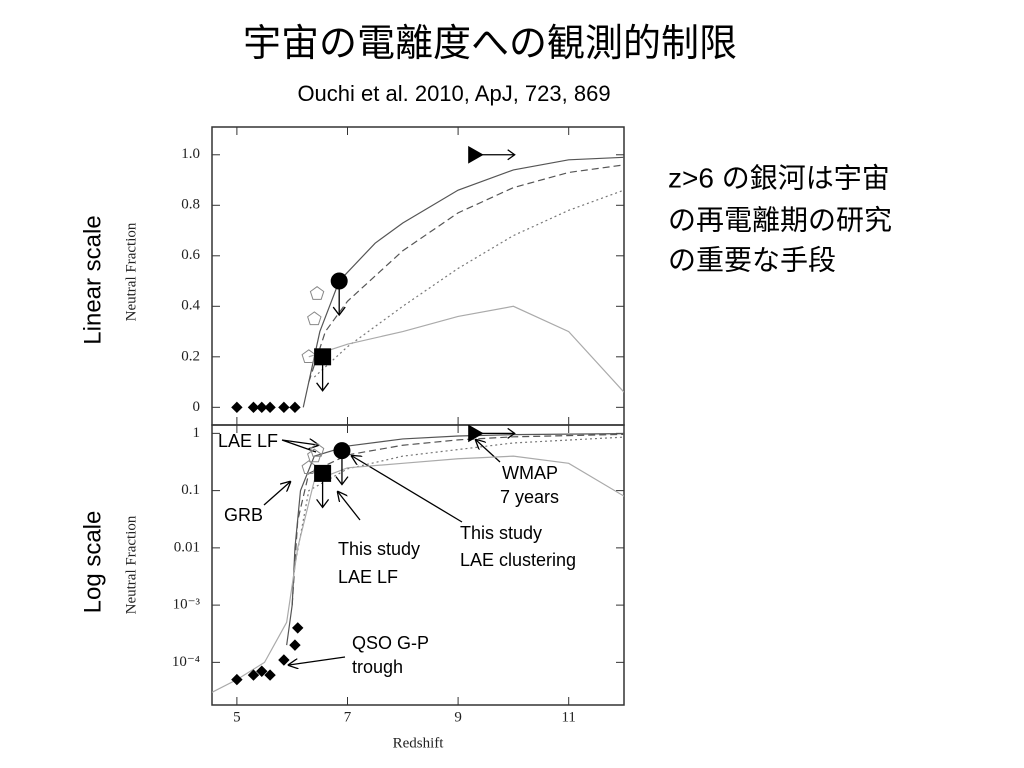 The image size is (1024, 768). Describe the element at coordinates (190, 356) in the screenshot. I see `y-tick-label: 0.2` at that location.